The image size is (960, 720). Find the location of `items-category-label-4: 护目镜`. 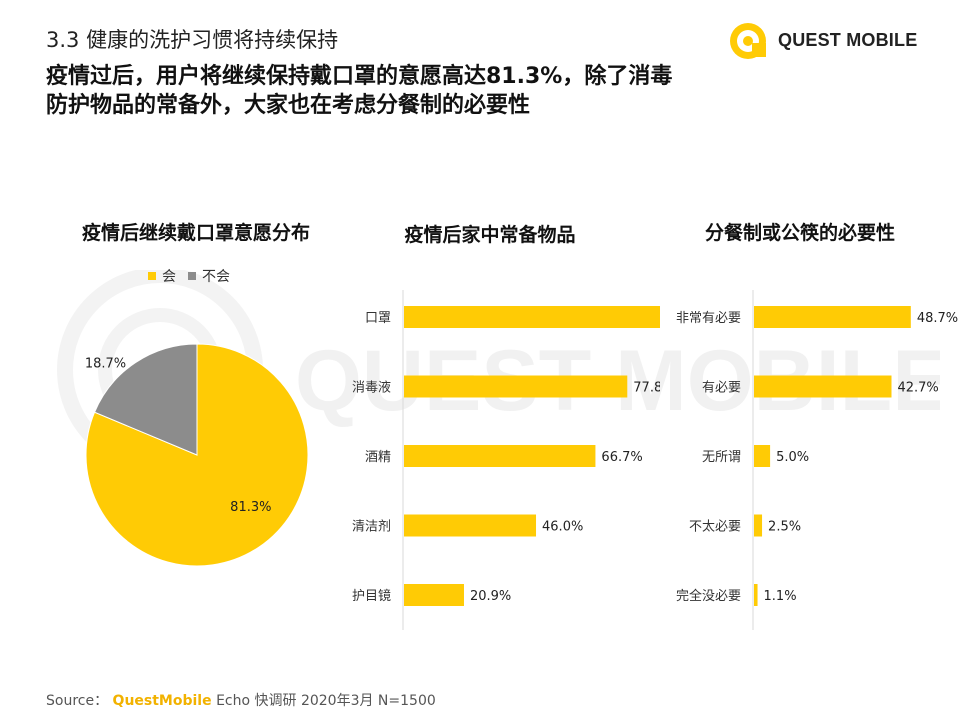

items-category-label-4: 护目镜 is located at coordinates (371, 596).